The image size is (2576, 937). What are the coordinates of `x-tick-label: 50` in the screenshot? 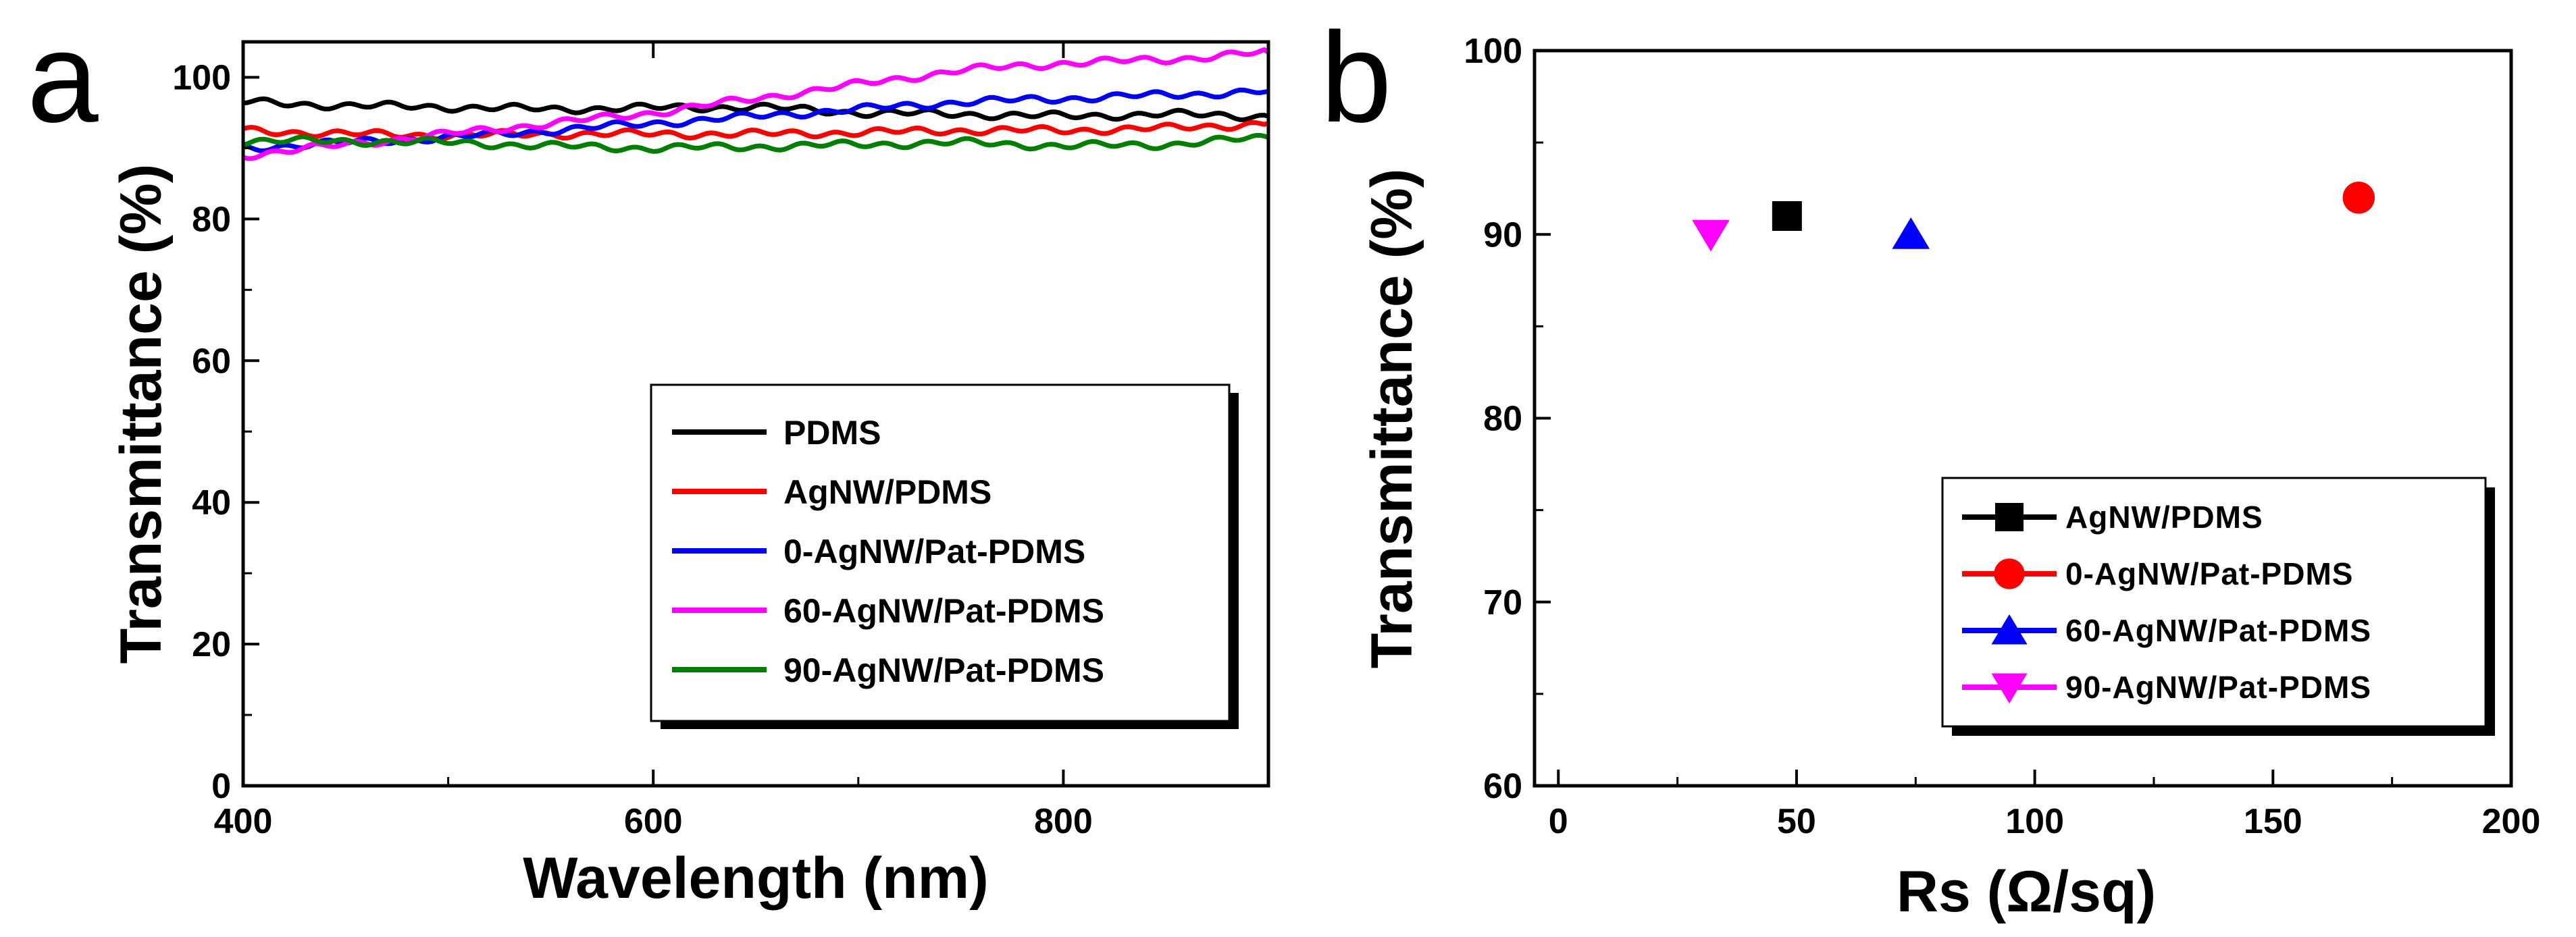 It's located at (1797, 821).